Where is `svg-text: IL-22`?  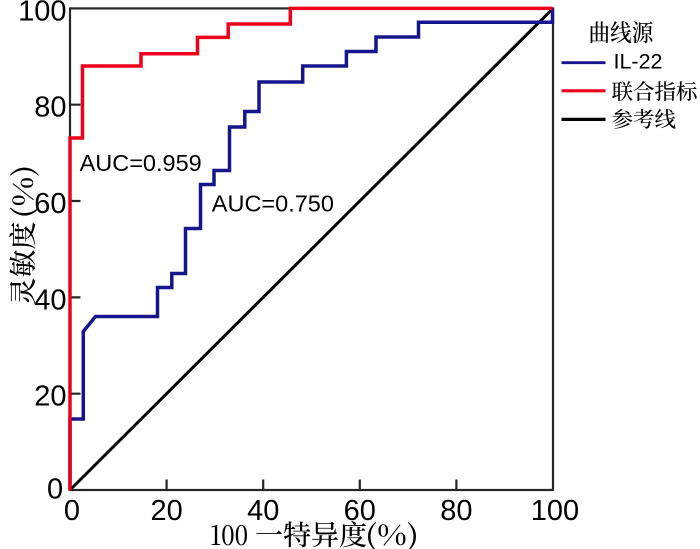 svg-text: IL-22 is located at coordinates (638, 61).